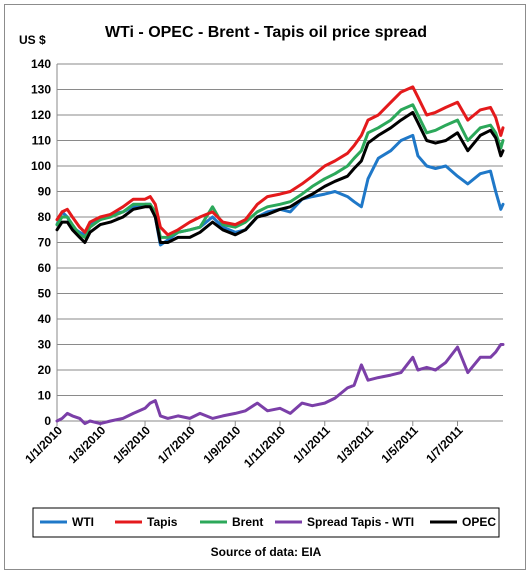  I want to click on x-tick-label: 1/1/2010, so click(43, 444).